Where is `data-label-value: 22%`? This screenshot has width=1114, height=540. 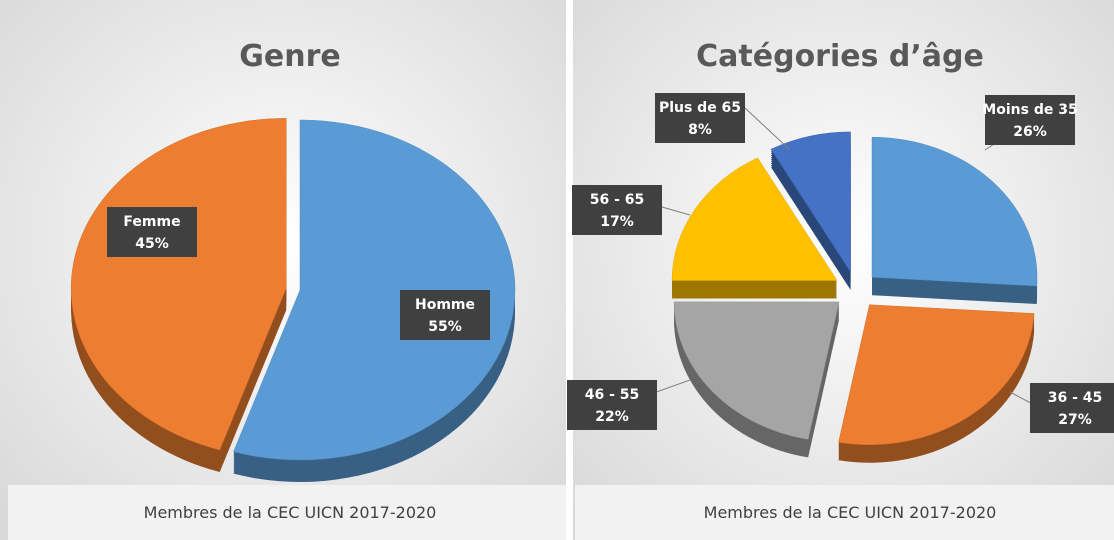 data-label-value: 22% is located at coordinates (612, 417).